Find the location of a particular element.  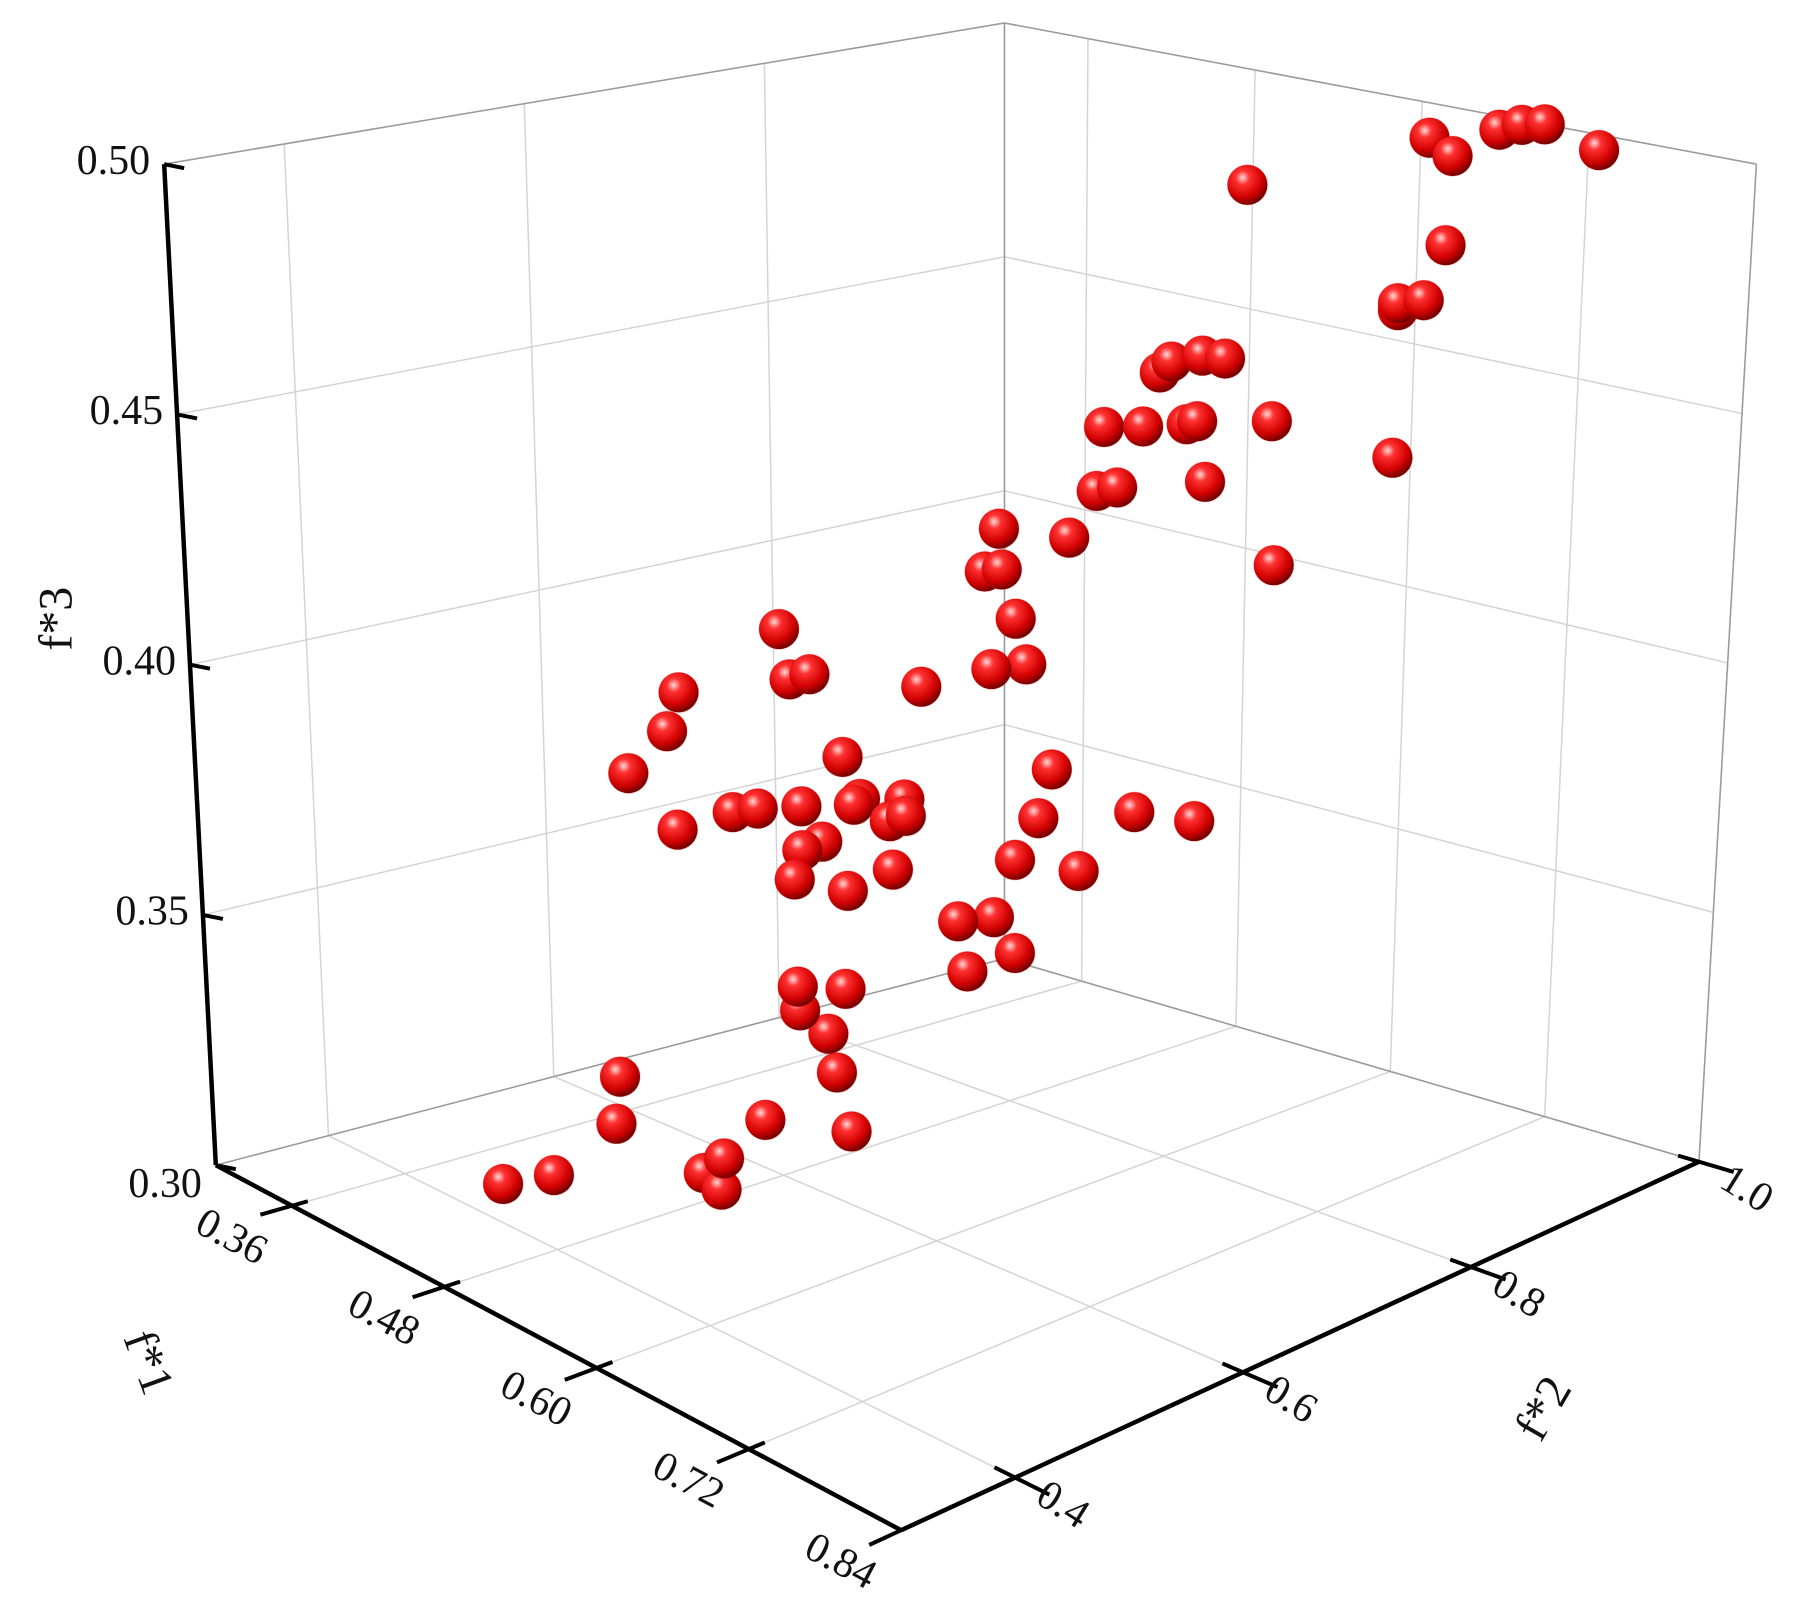

y-axis-title: f*2 is located at coordinates (1543, 1408).